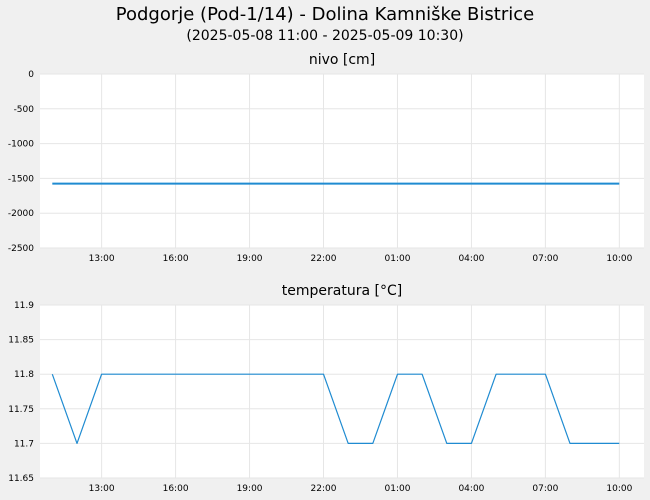 The width and height of the screenshot is (650, 500). Describe the element at coordinates (335, 408) in the screenshot. I see `series-line` at that location.